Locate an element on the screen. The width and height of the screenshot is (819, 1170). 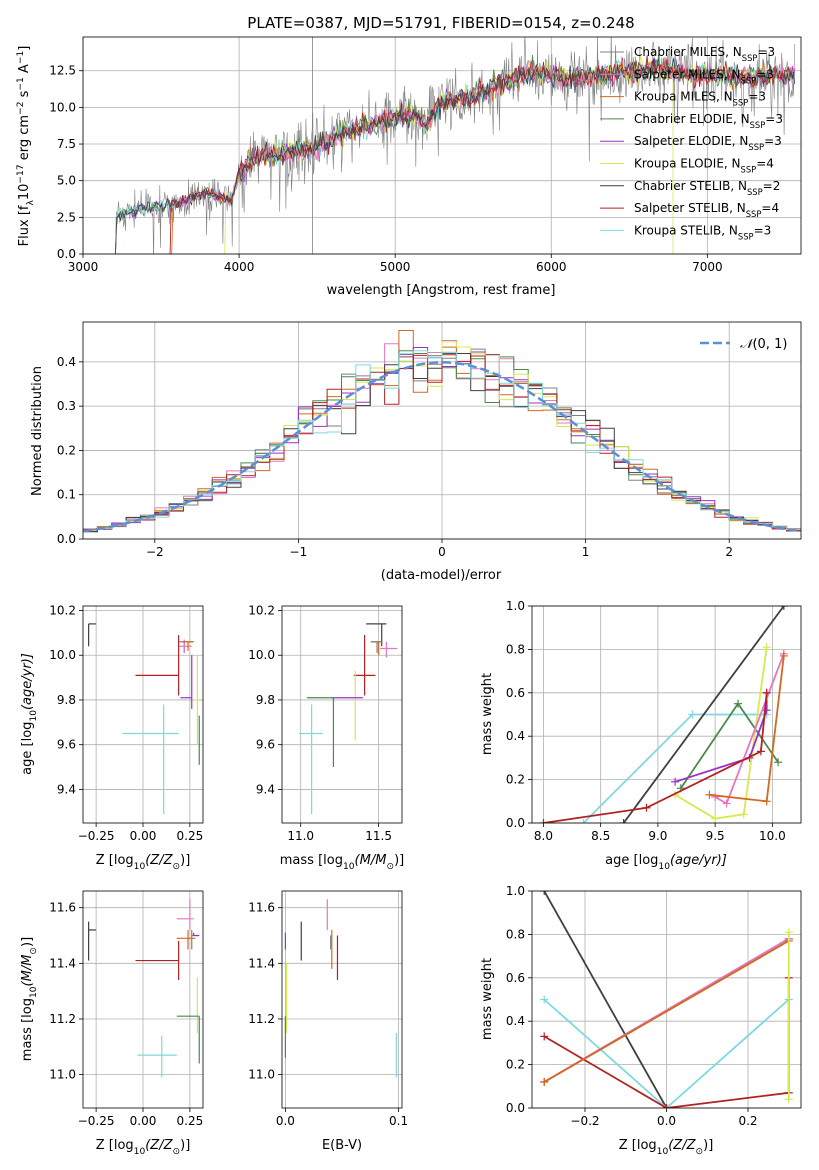
weight-age-xlabel: age [log10(age/yr)] is located at coordinates (666, 862).